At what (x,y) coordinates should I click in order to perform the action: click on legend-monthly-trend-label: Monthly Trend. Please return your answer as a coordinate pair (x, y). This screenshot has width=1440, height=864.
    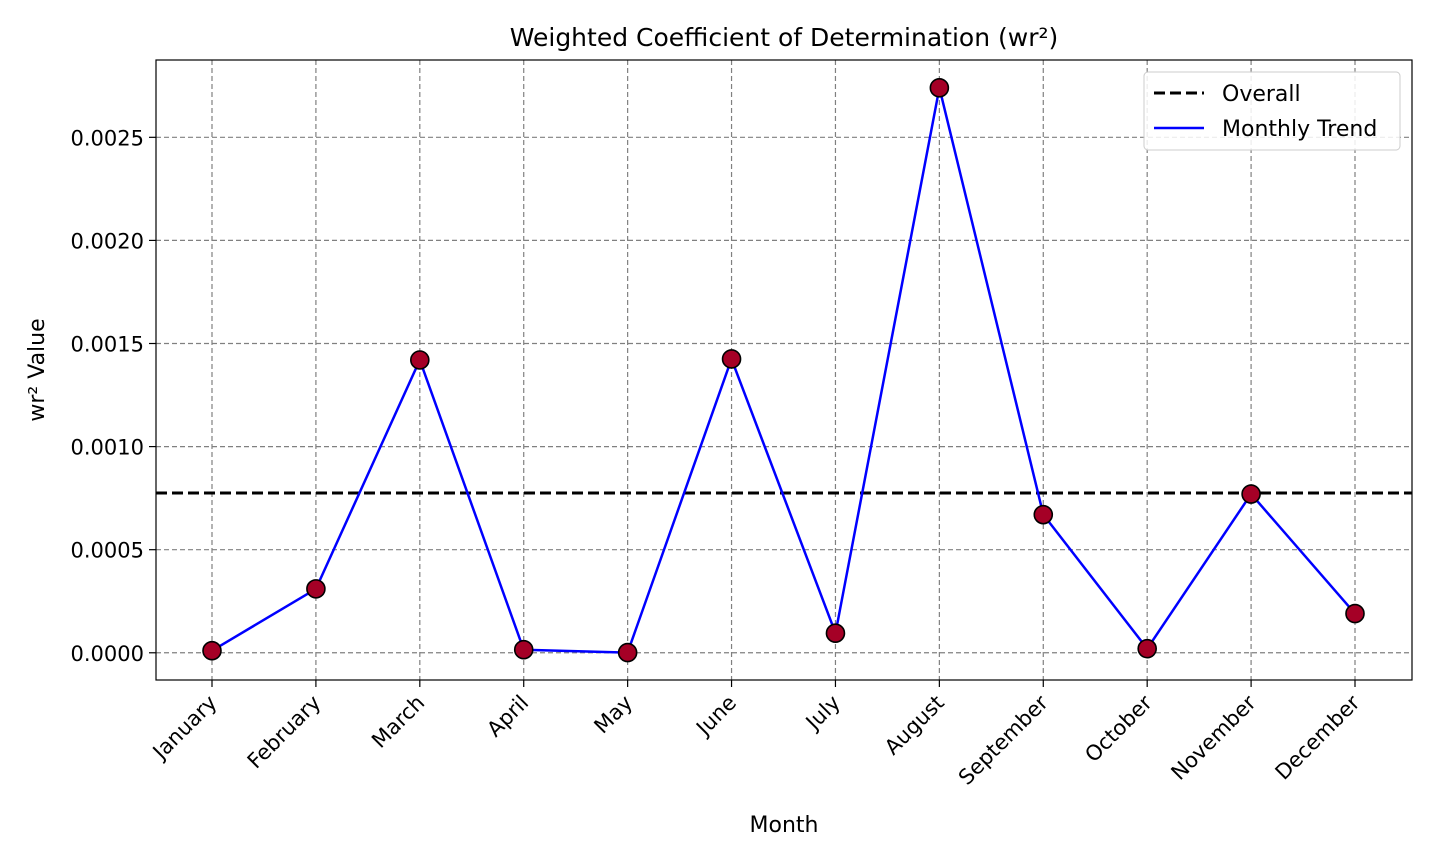
    Looking at the image, I should click on (1299, 129).